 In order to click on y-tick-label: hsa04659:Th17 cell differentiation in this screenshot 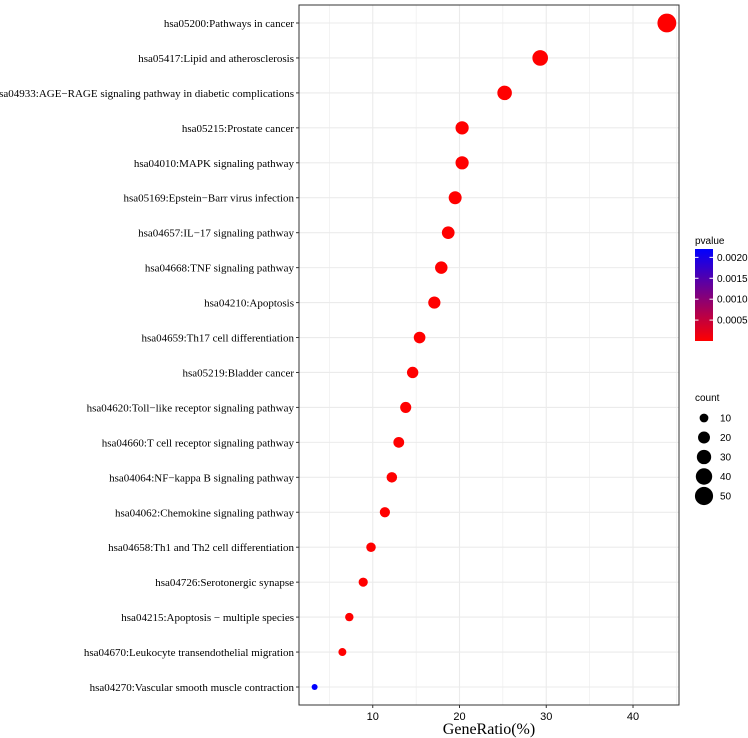, I will do `click(217, 339)`.